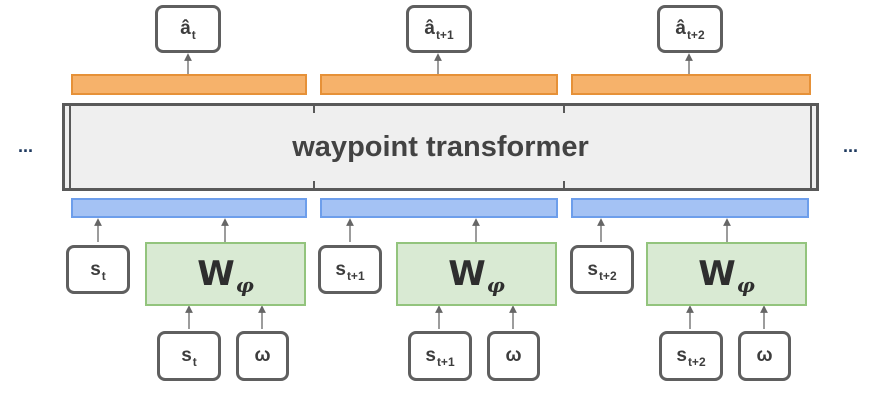 This screenshot has height=418, width=886. I want to click on output-box-2: â t+1, so click(439, 29).